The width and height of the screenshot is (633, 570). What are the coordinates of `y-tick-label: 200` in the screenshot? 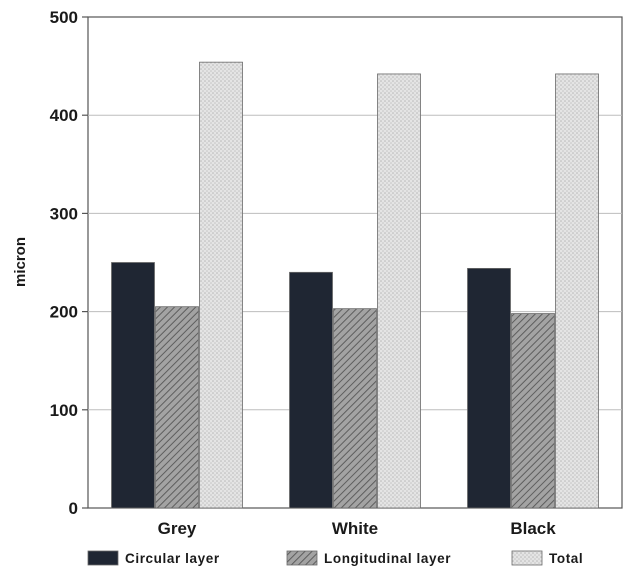 It's located at (64, 312).